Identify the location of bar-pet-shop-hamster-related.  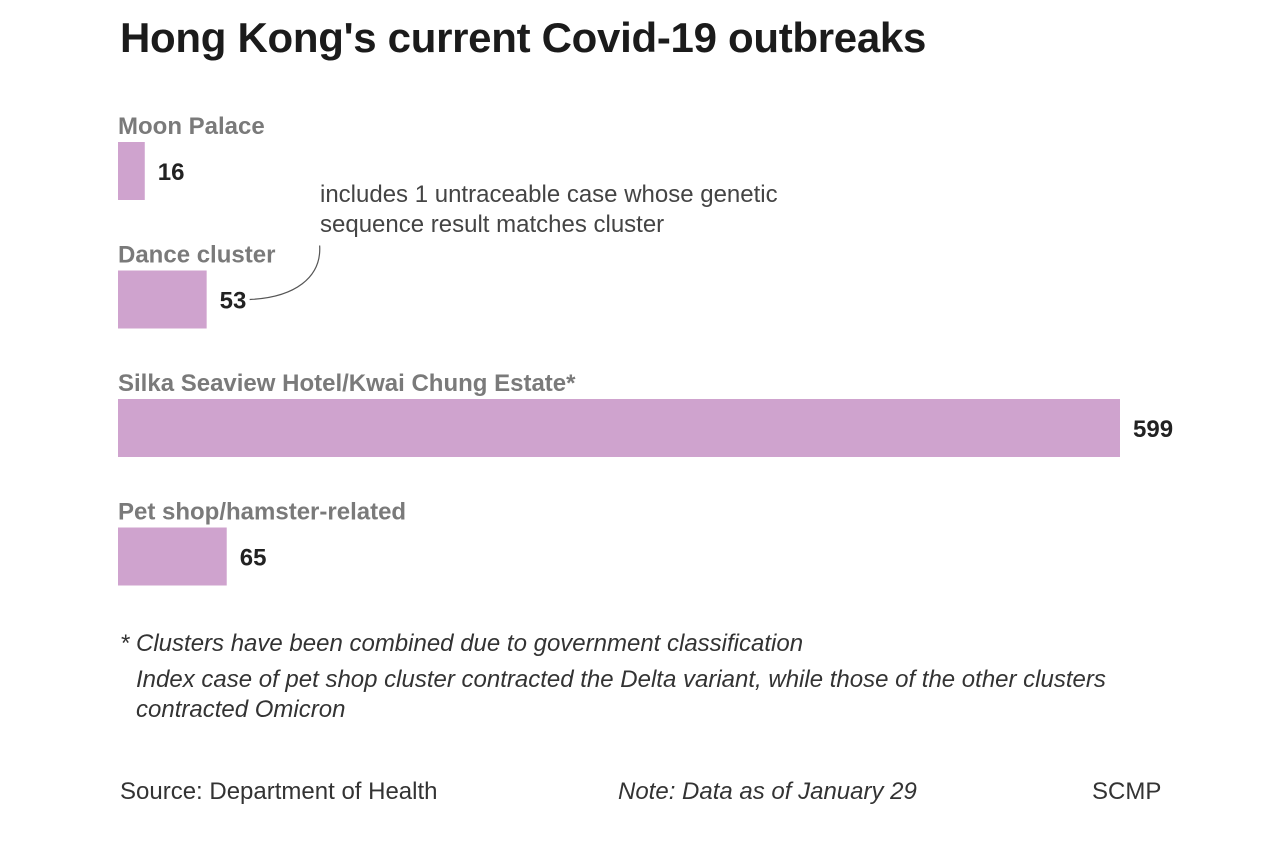
(172, 556).